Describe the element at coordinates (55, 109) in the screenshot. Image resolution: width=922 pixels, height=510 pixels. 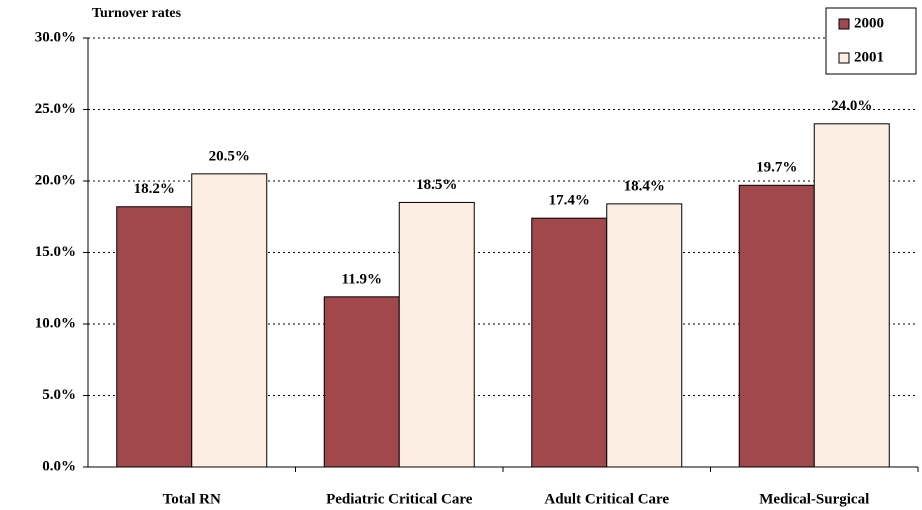
I see `y-tick-label: 25.0%` at that location.